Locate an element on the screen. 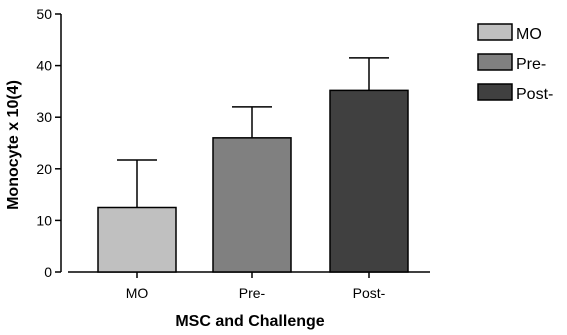 Image resolution: width=567 pixels, height=335 pixels. y-tick-label: 0 is located at coordinates (48, 272).